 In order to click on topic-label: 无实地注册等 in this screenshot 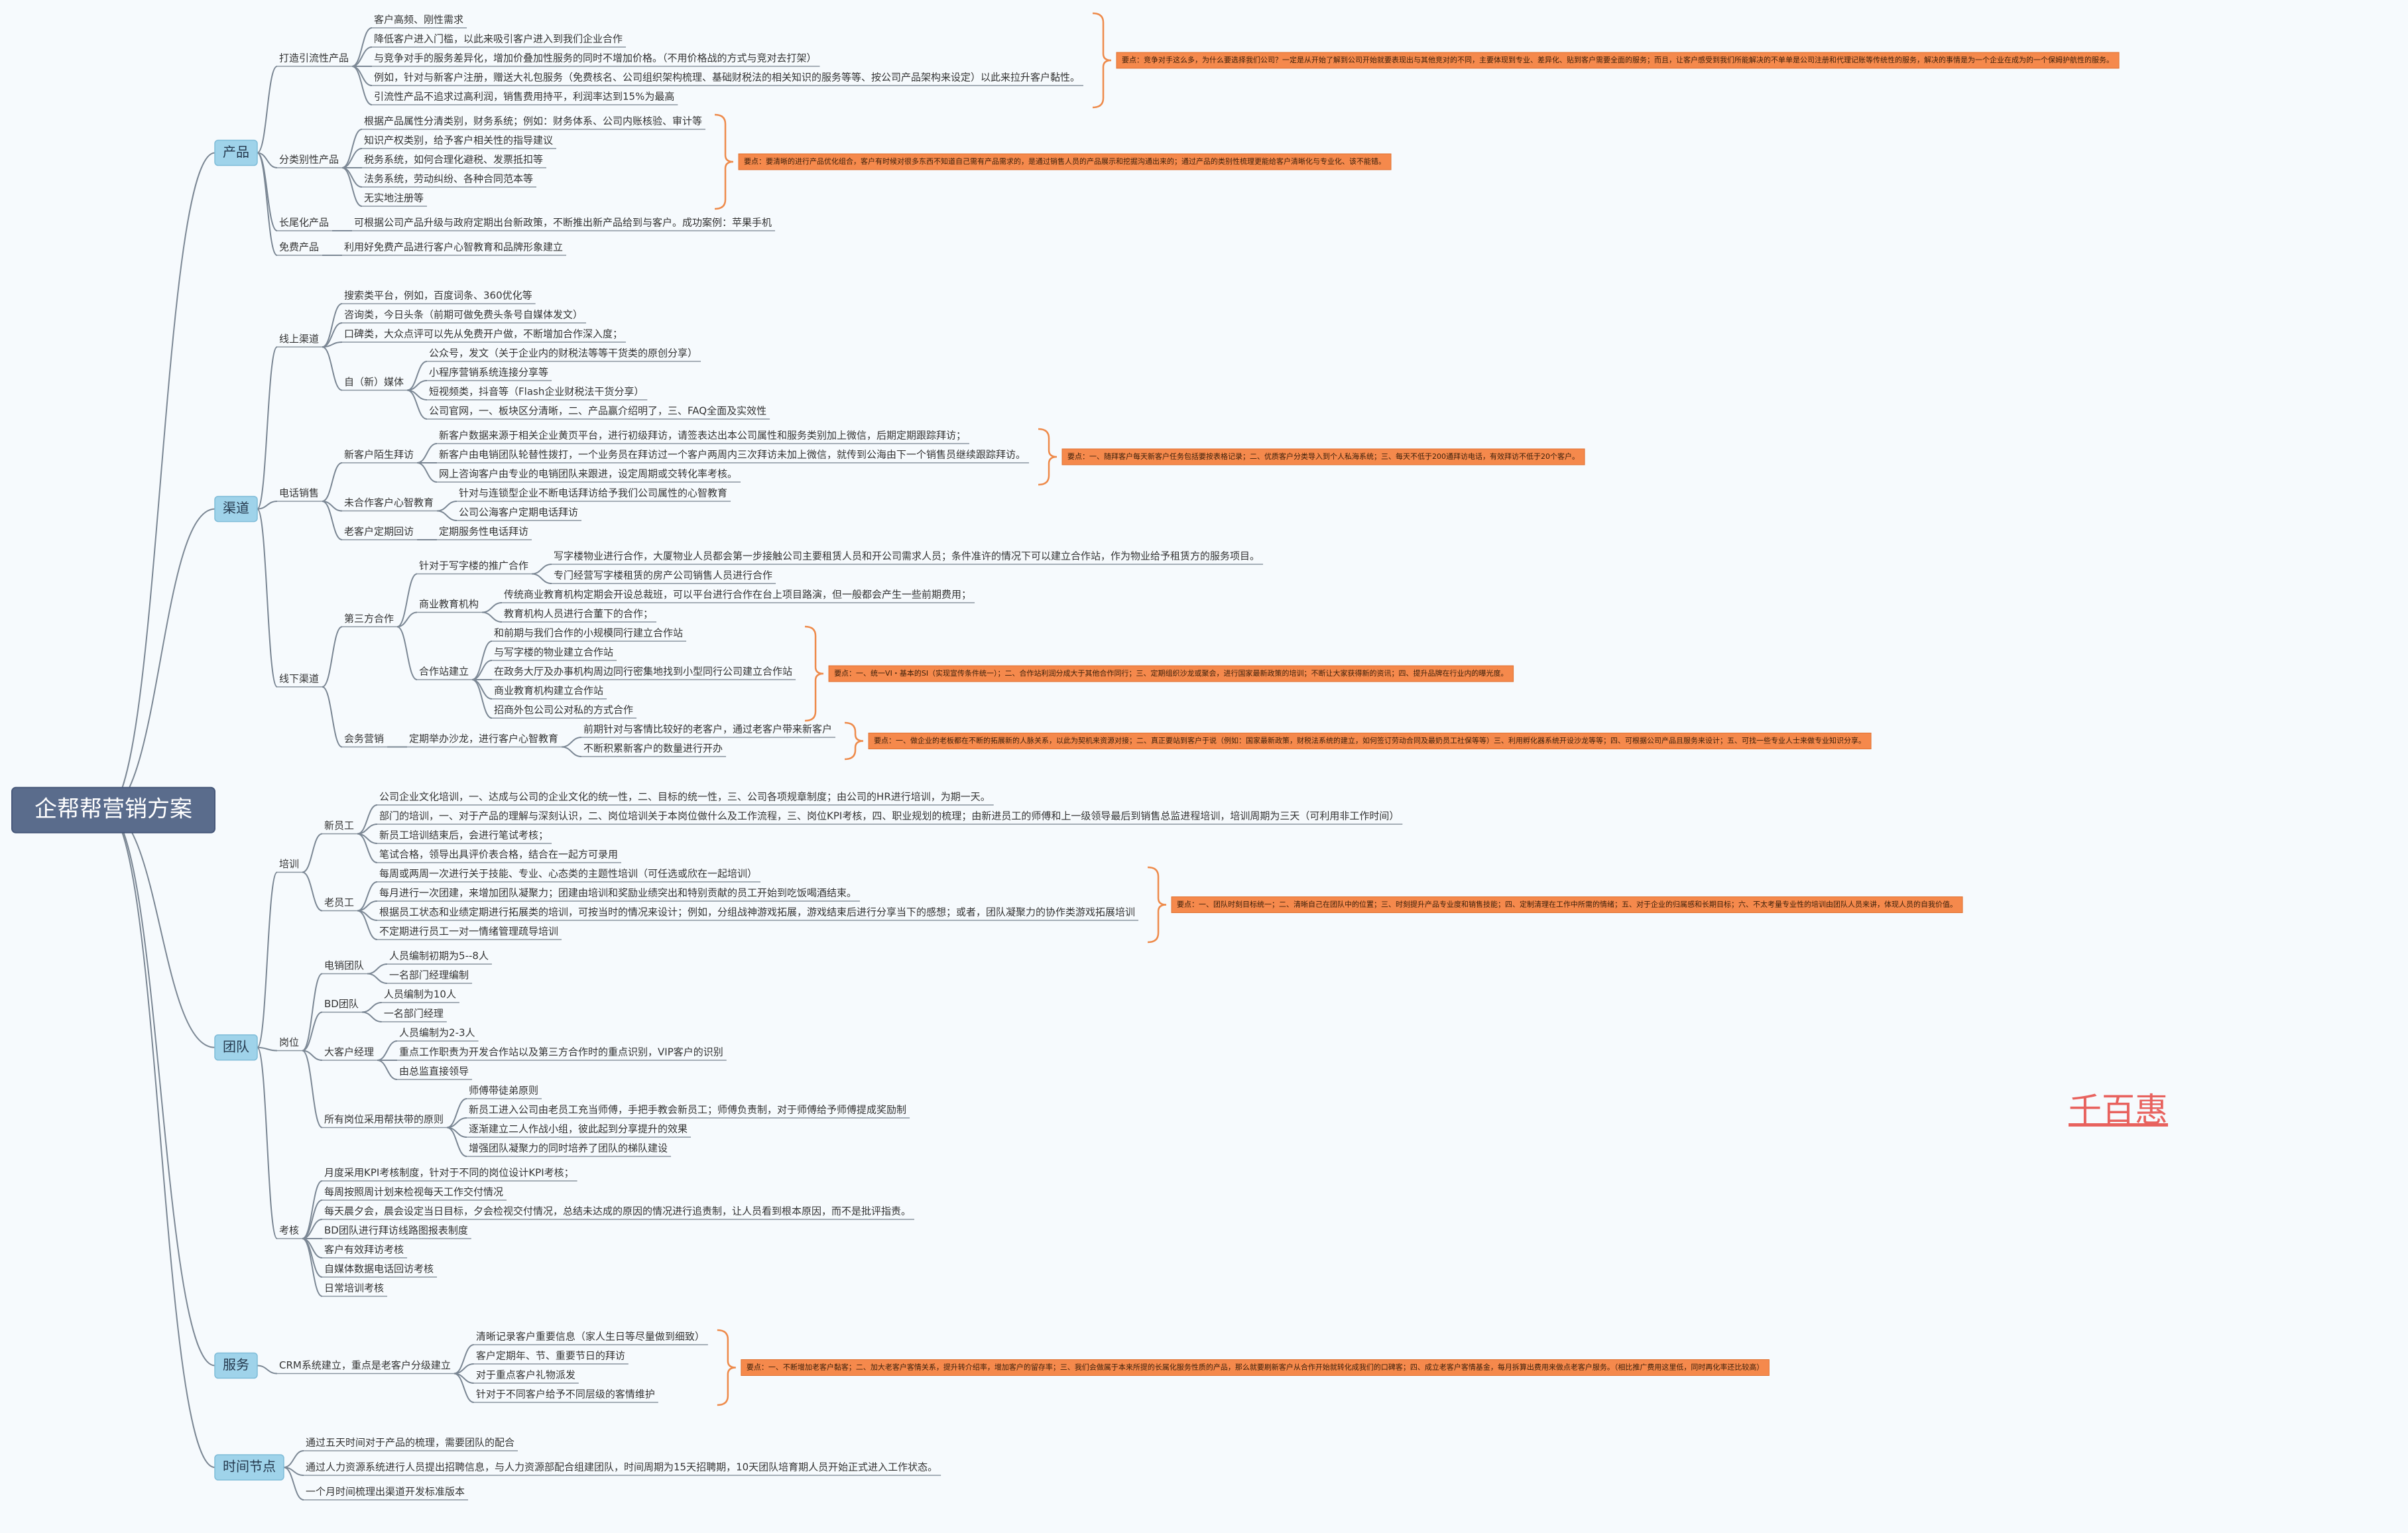, I will do `click(394, 198)`.